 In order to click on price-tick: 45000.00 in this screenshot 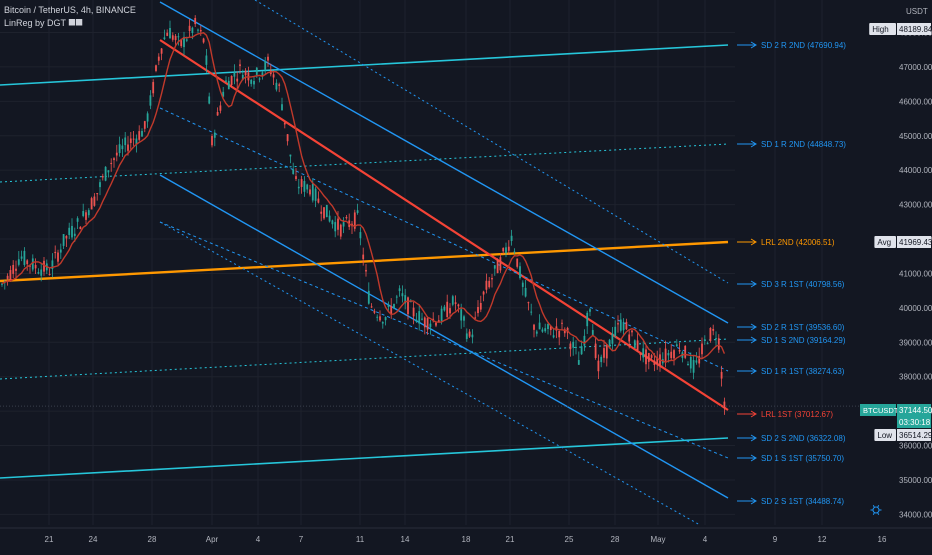, I will do `click(915, 136)`.